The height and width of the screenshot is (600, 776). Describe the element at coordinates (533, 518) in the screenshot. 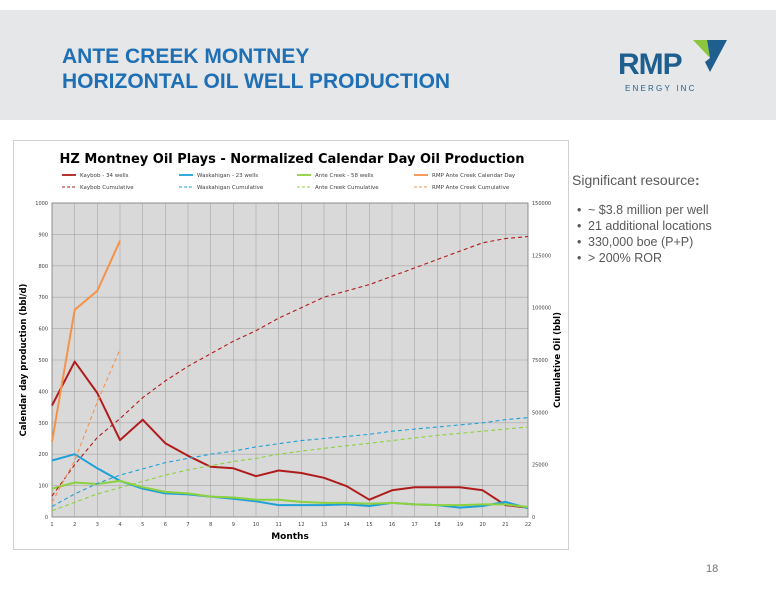

I see `y2-tick-label: 0` at that location.